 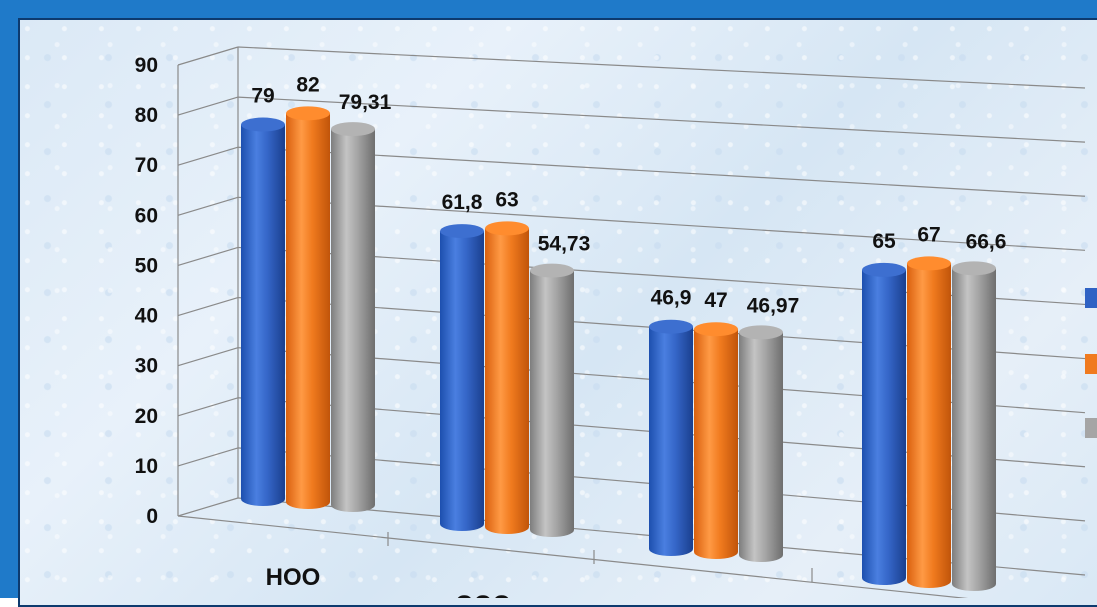 What do you see at coordinates (928, 234) in the screenshot?
I see `data-label: 67` at bounding box center [928, 234].